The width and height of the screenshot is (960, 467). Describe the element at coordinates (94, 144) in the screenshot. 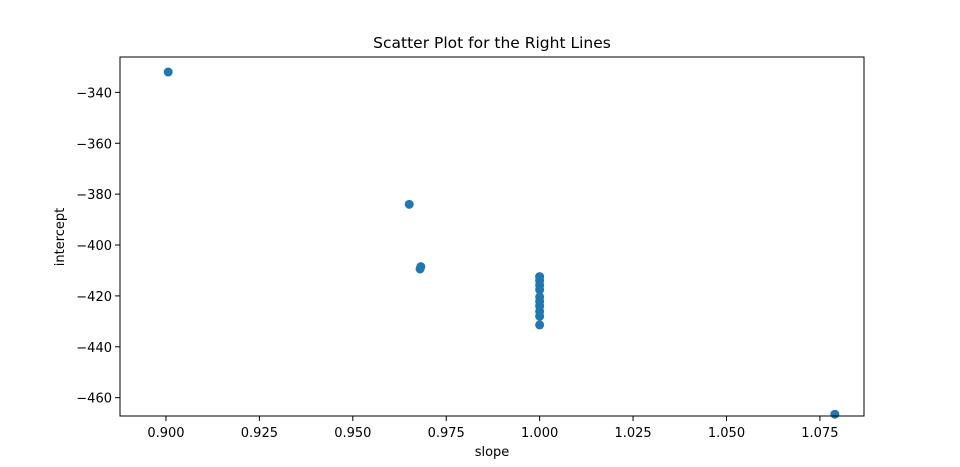

I see `y-tick-label: −360` at that location.